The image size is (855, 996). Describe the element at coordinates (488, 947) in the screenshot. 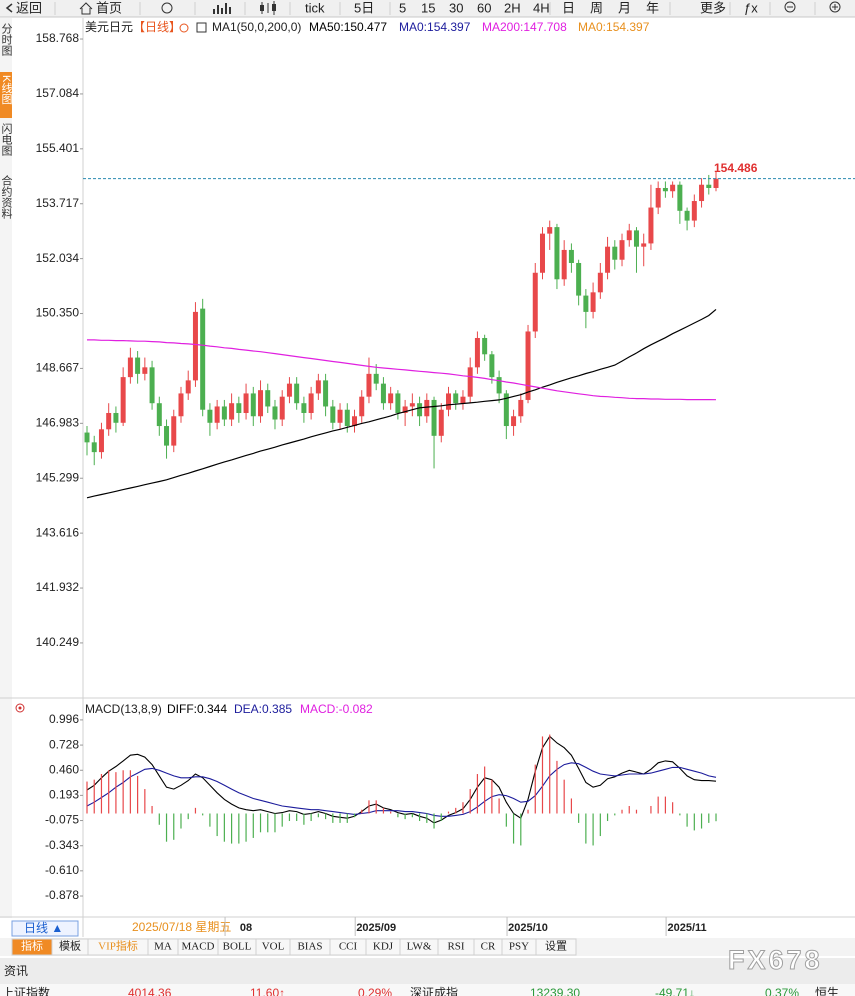

I see `indicator-tab: CR` at that location.